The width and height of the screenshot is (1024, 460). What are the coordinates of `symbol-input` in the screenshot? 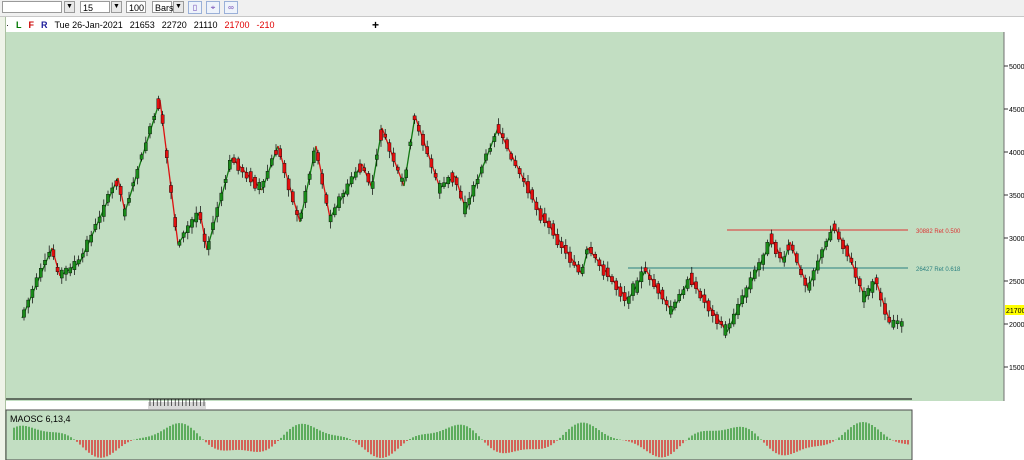 It's located at (32, 7).